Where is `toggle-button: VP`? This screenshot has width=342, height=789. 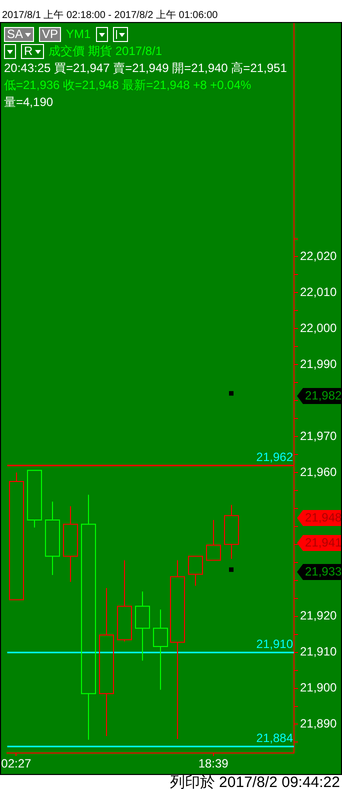 toggle-button: VP is located at coordinates (50, 34).